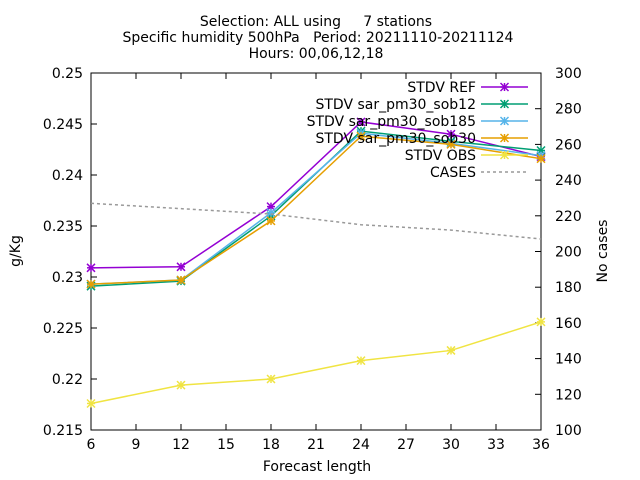 This screenshot has height=480, width=640. Describe the element at coordinates (271, 445) in the screenshot. I see `x-tick-label: 18` at that location.